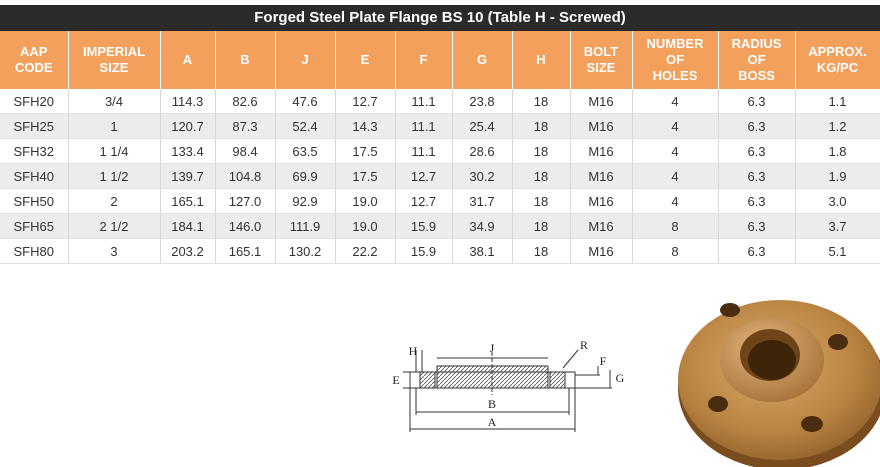 This screenshot has width=880, height=467. I want to click on table-cell: 38.1, so click(482, 251).